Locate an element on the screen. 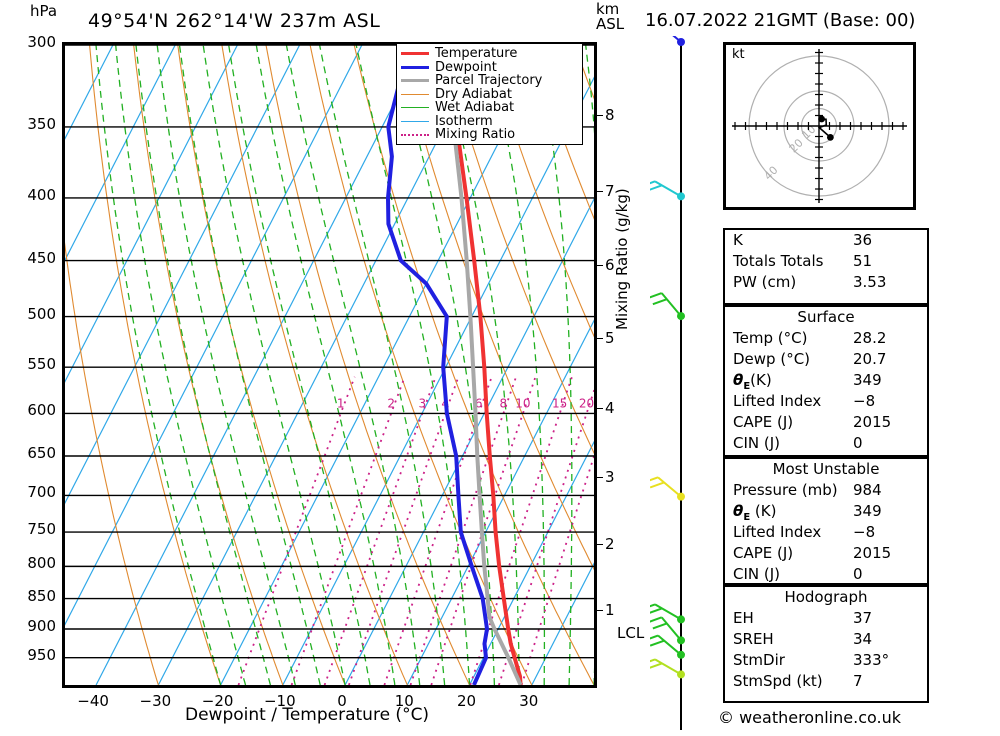 The height and width of the screenshot is (736, 1000). legend-item: Temperature is located at coordinates (489, 54).